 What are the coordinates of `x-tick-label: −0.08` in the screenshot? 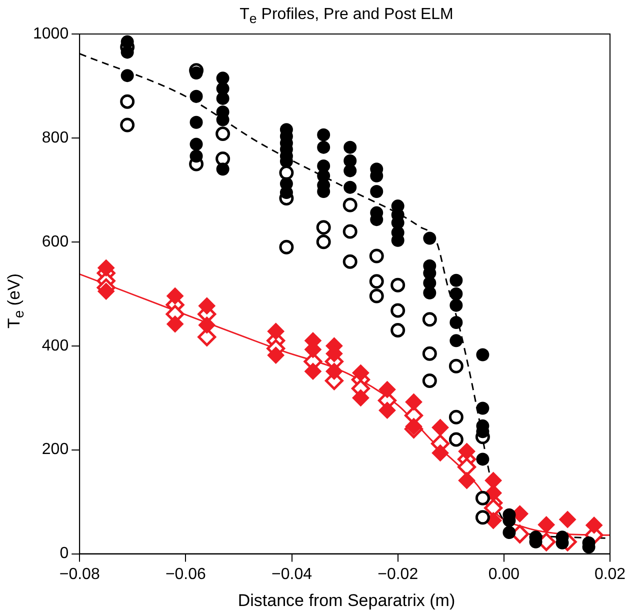 It's located at (79, 574).